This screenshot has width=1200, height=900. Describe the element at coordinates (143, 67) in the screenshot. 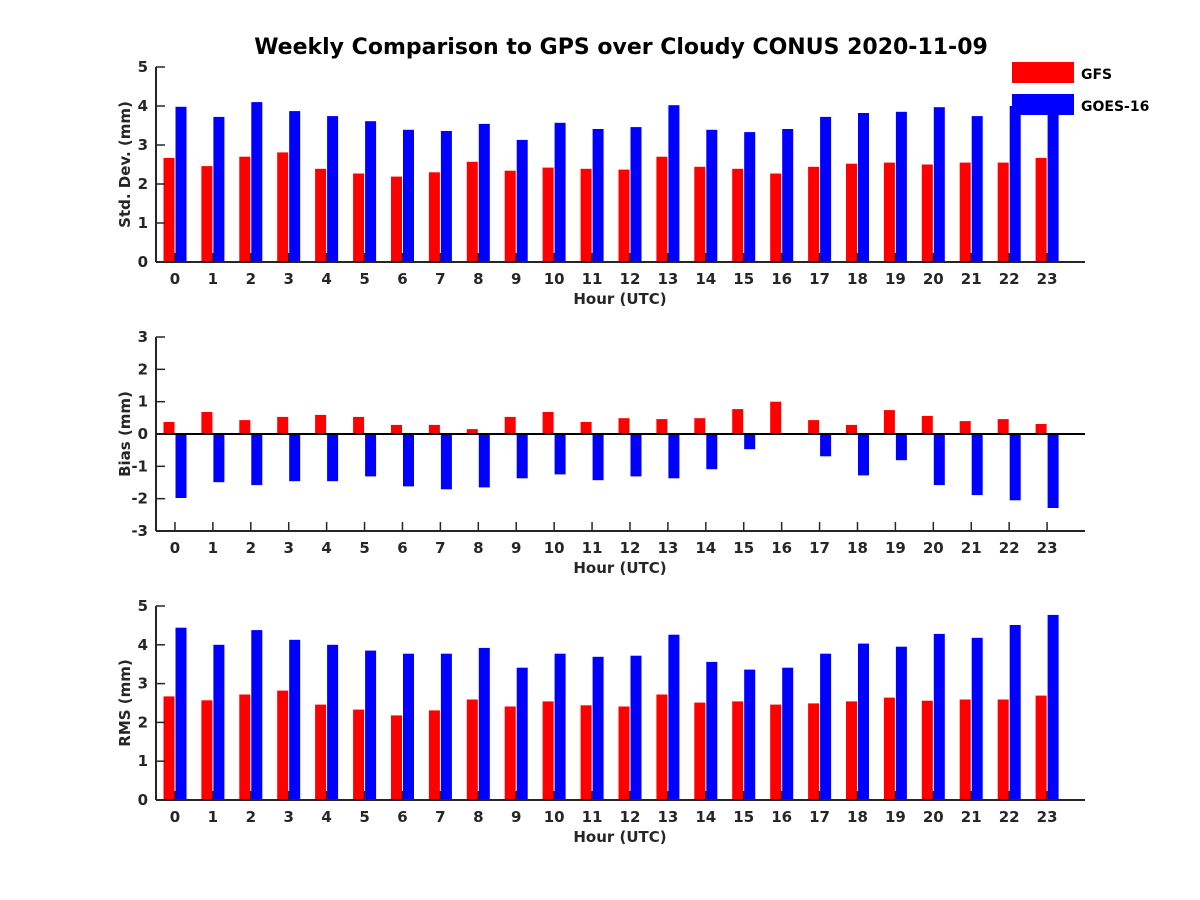

I see `y-tick-label: 5` at that location.